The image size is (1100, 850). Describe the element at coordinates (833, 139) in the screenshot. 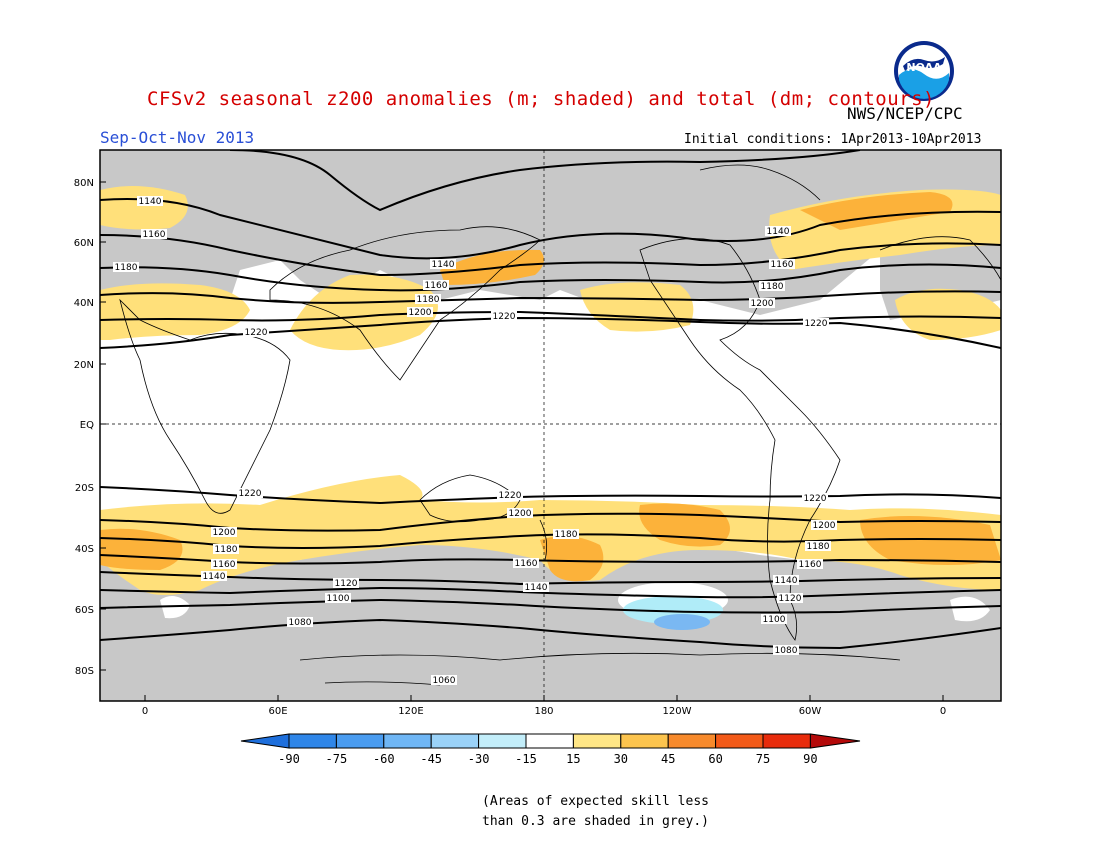

I see `initial-conditions-label: Initial conditions: 1Apr2013-10Apr2013` at that location.